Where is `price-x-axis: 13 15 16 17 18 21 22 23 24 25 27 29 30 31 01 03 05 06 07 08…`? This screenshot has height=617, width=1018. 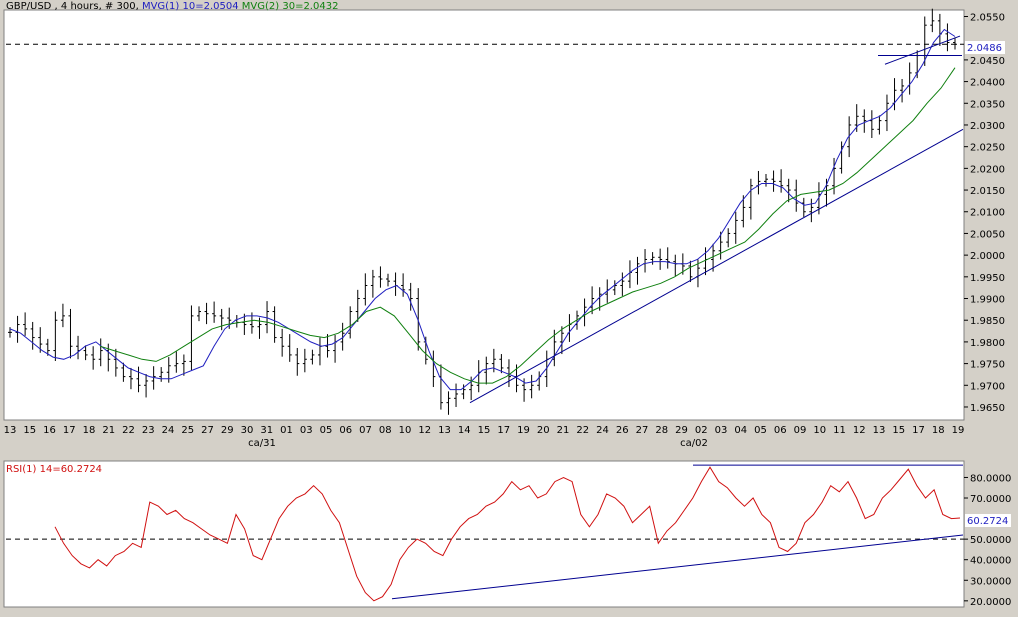 price-x-axis: 13 15 16 17 18 21 22 23 24 25 27 29 30 31 01 03 05 06 07 08… is located at coordinates (484, 437).